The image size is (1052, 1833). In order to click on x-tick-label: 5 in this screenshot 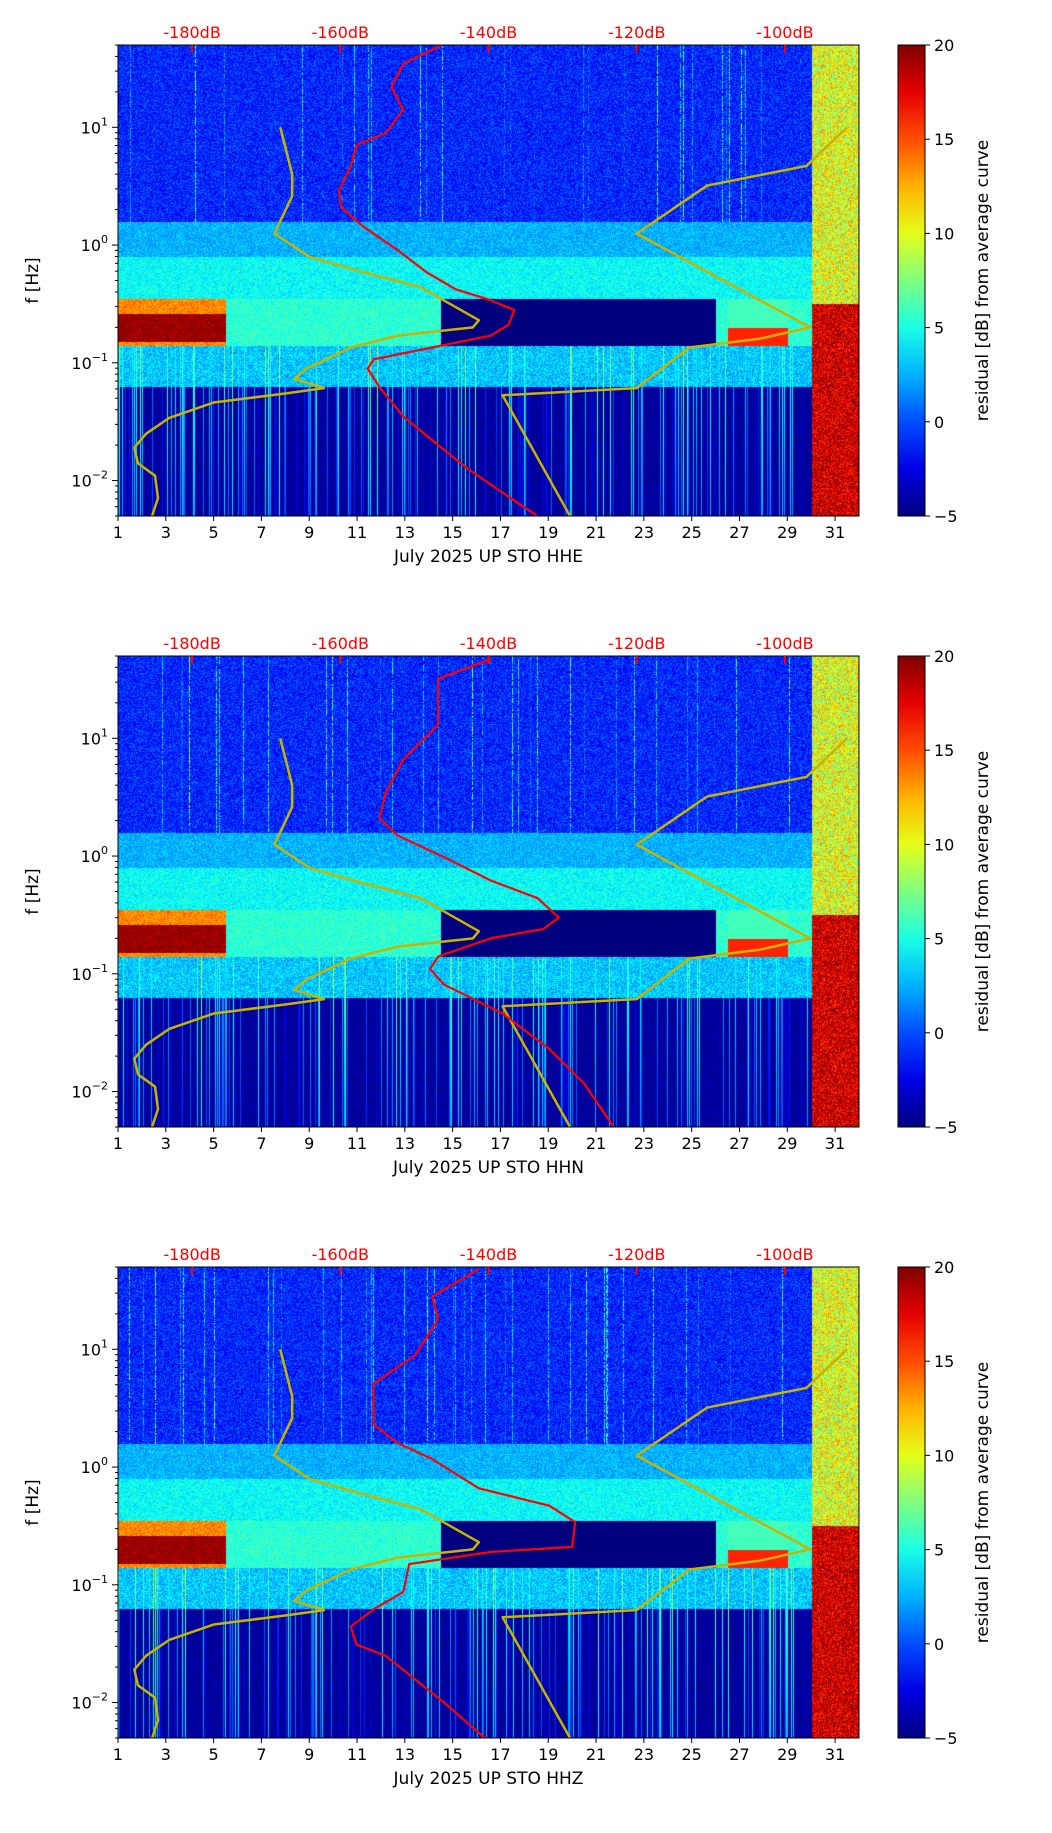, I will do `click(214, 1143)`.